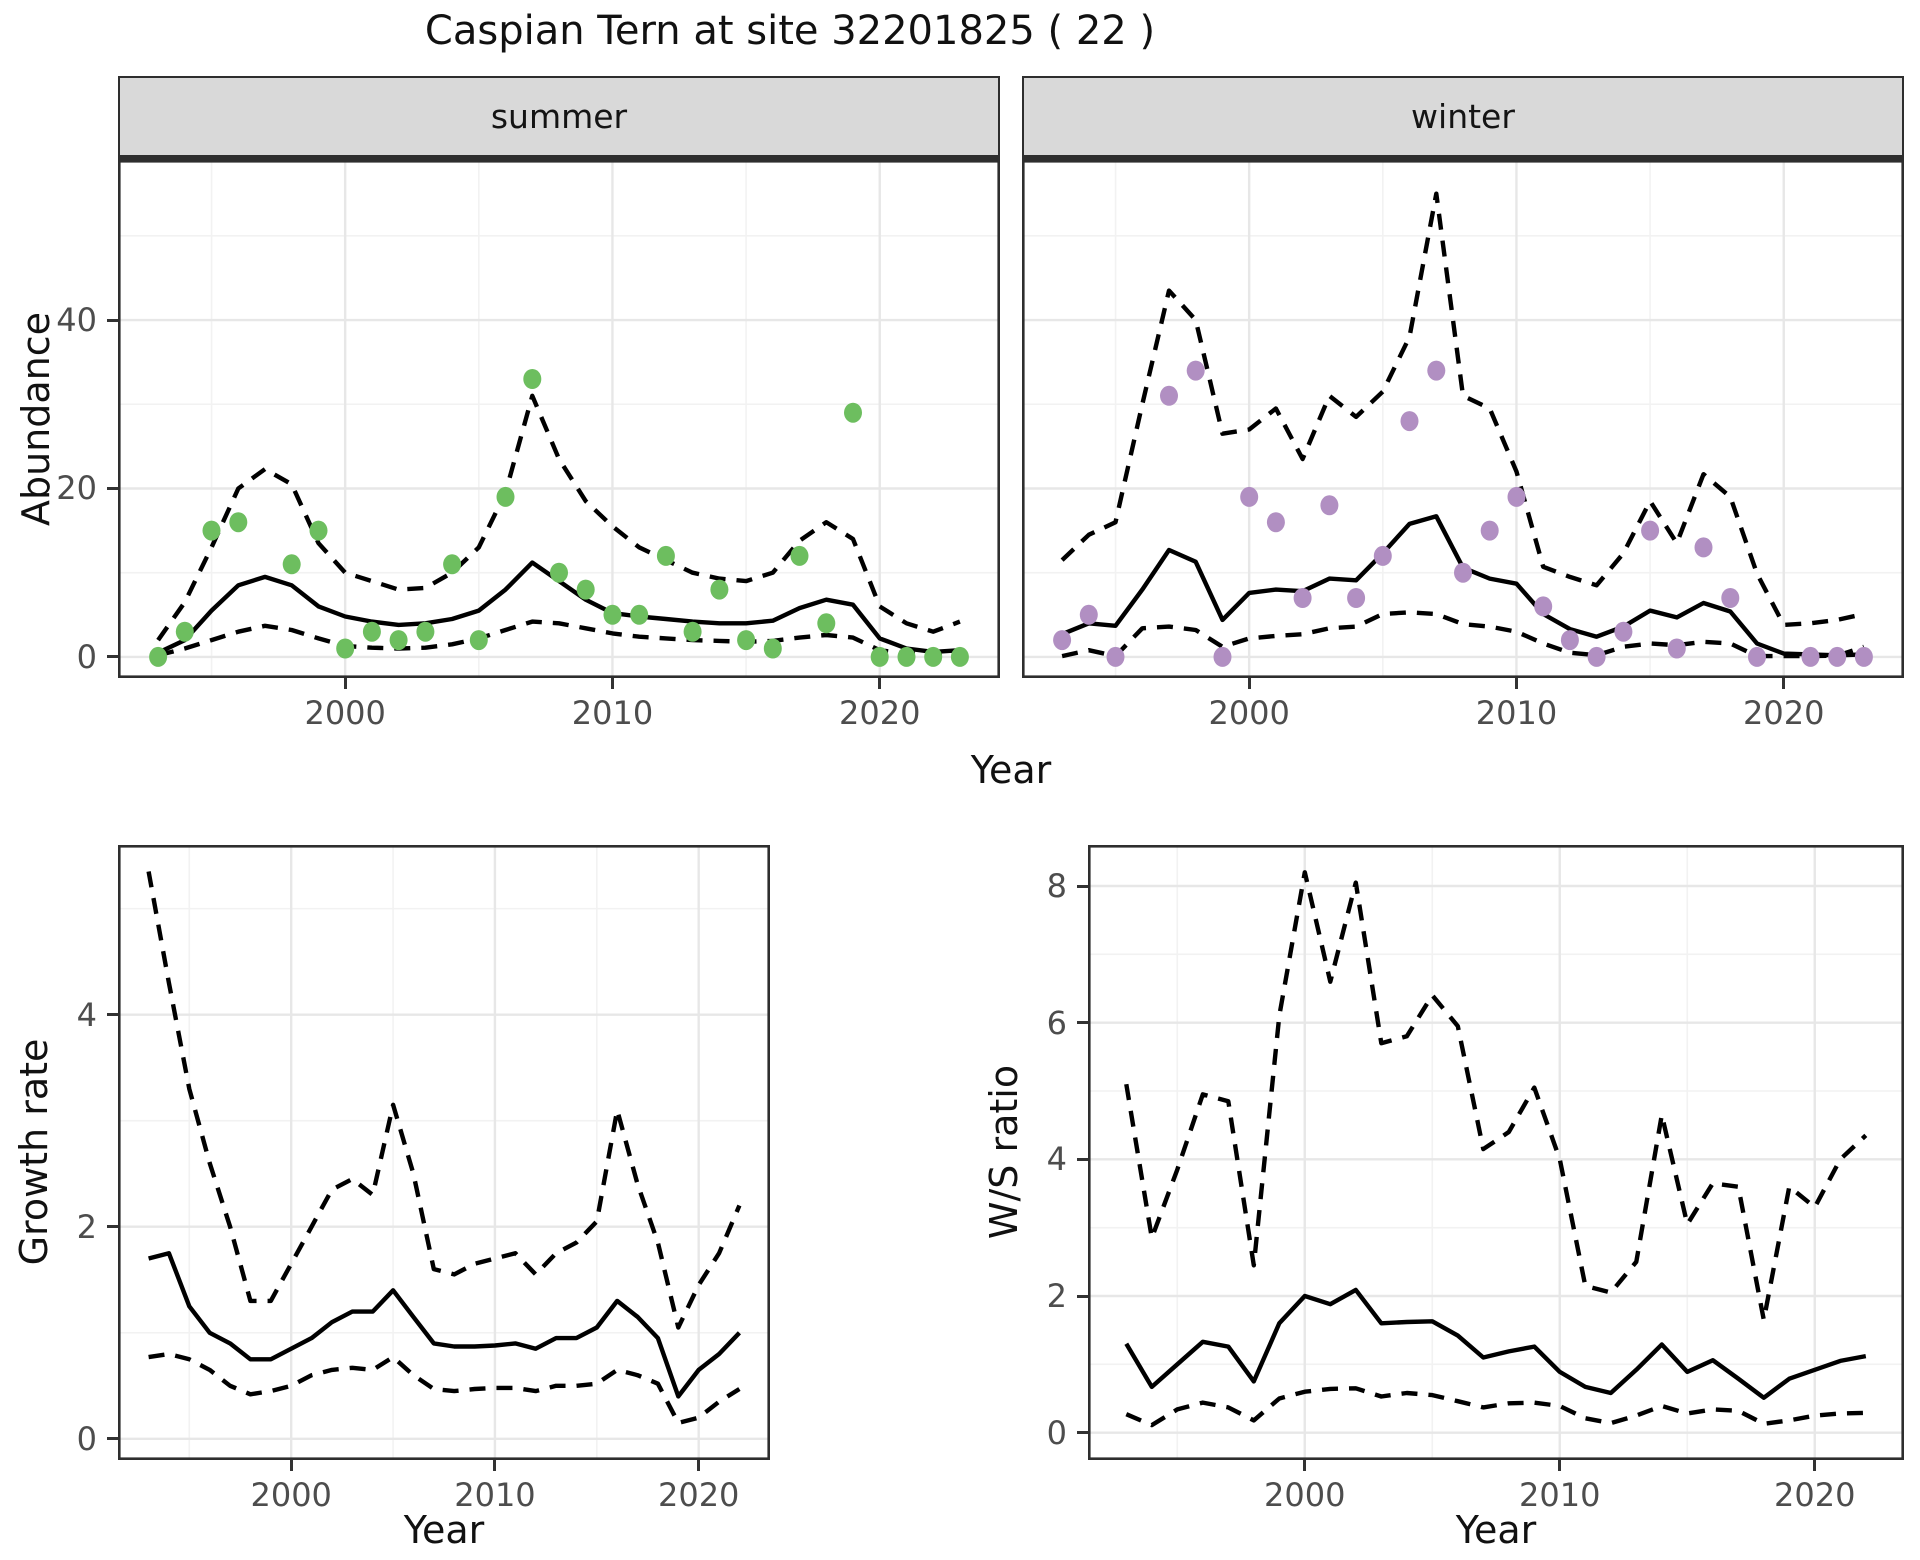 This screenshot has height=1560, width=1920. What do you see at coordinates (1056, 886) in the screenshot?
I see `y-tick-label: 8` at bounding box center [1056, 886].